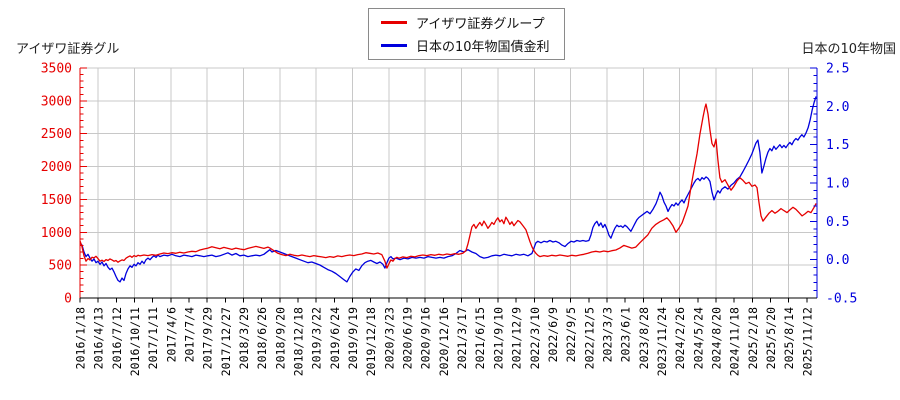 This screenshot has width=900, height=400. What do you see at coordinates (837, 184) in the screenshot?
I see `svg-text: 1.0` at bounding box center [837, 184].